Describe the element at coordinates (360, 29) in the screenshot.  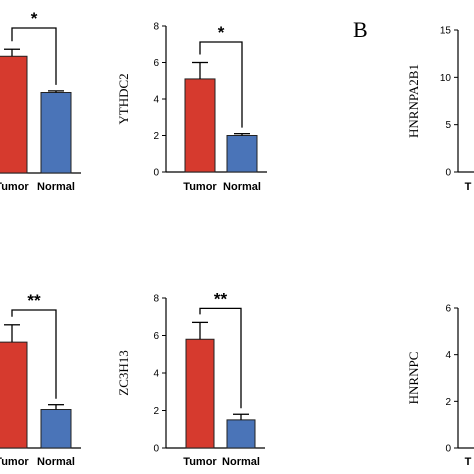
I see `panel-label-b: B` at that location.